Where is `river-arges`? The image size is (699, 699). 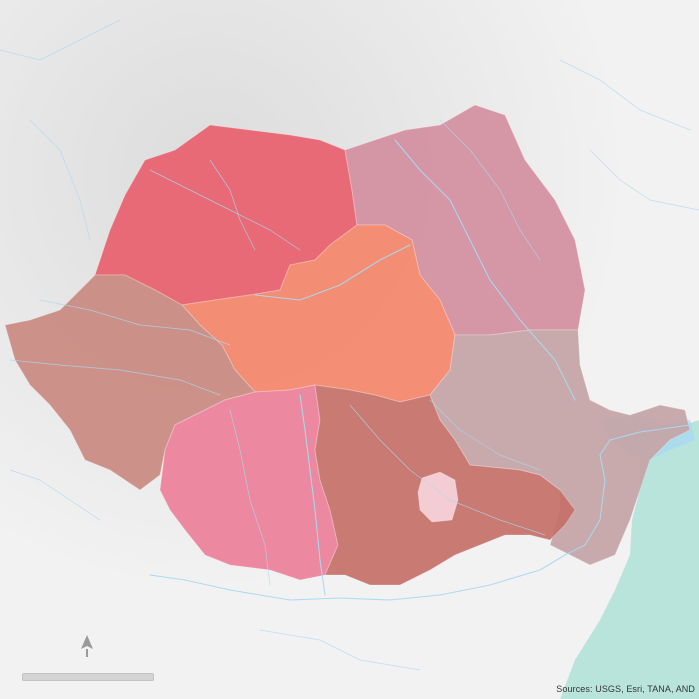 river-arges is located at coordinates (447, 470).